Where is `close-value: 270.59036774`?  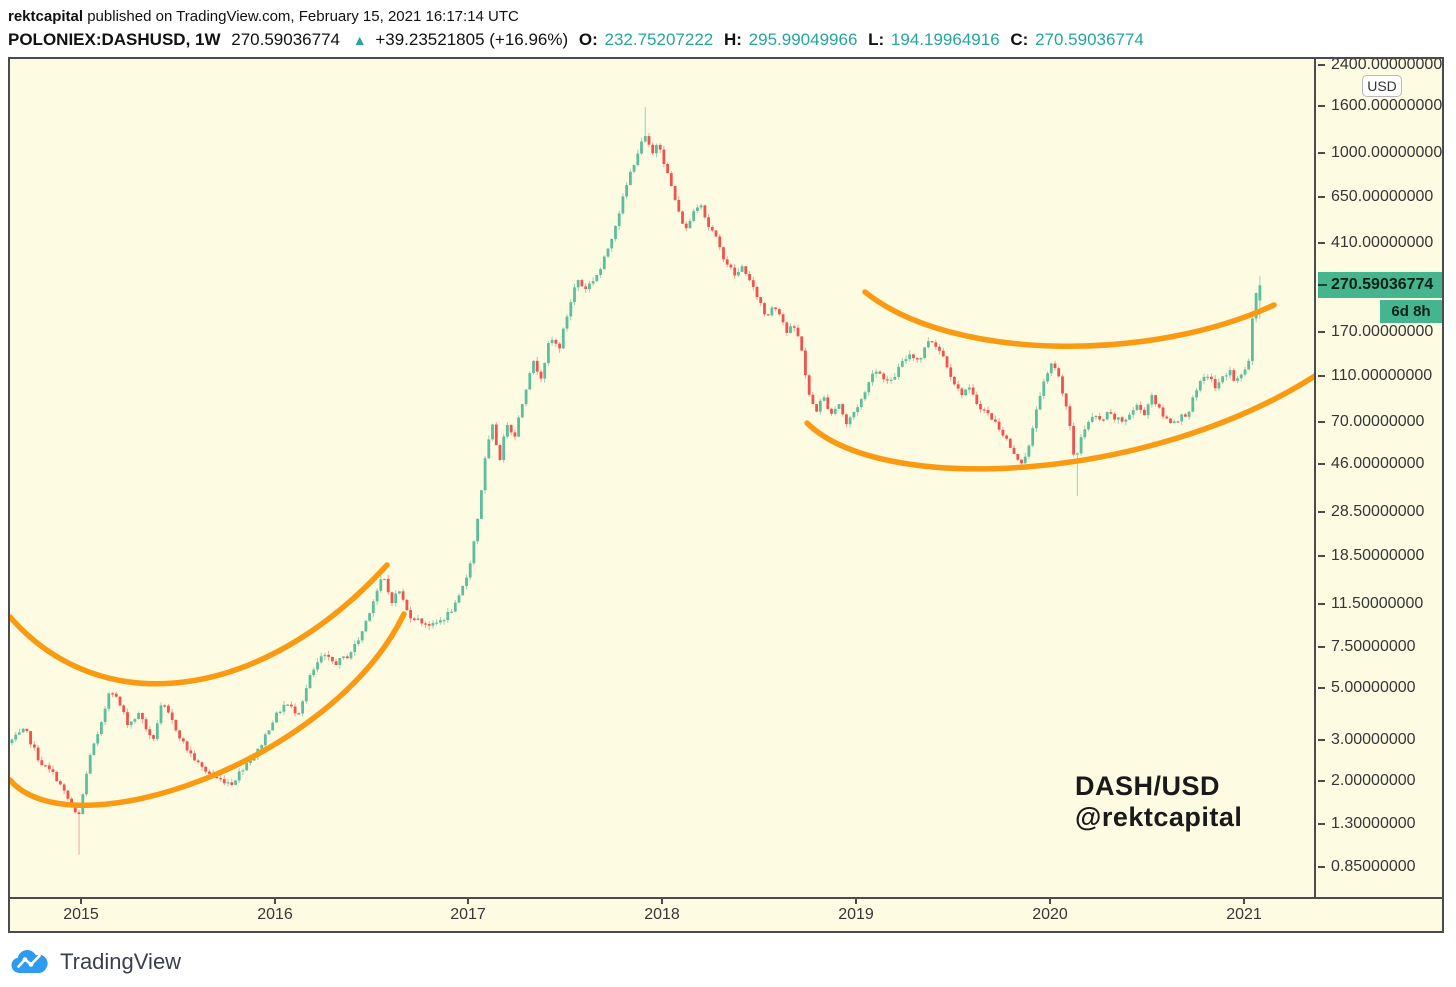
close-value: 270.59036774 is located at coordinates (1089, 39).